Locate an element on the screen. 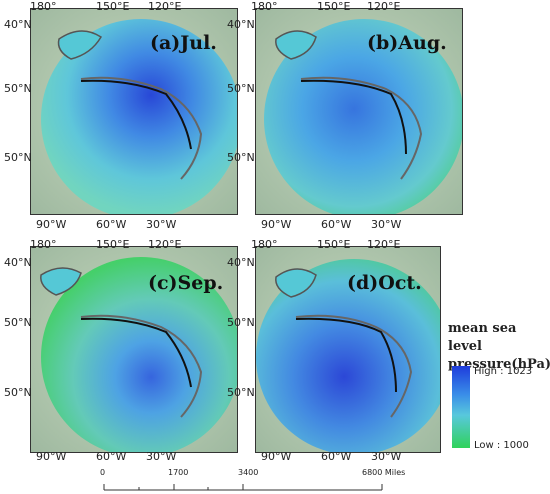  legend-low-label: Low : 1000 is located at coordinates (501, 445).